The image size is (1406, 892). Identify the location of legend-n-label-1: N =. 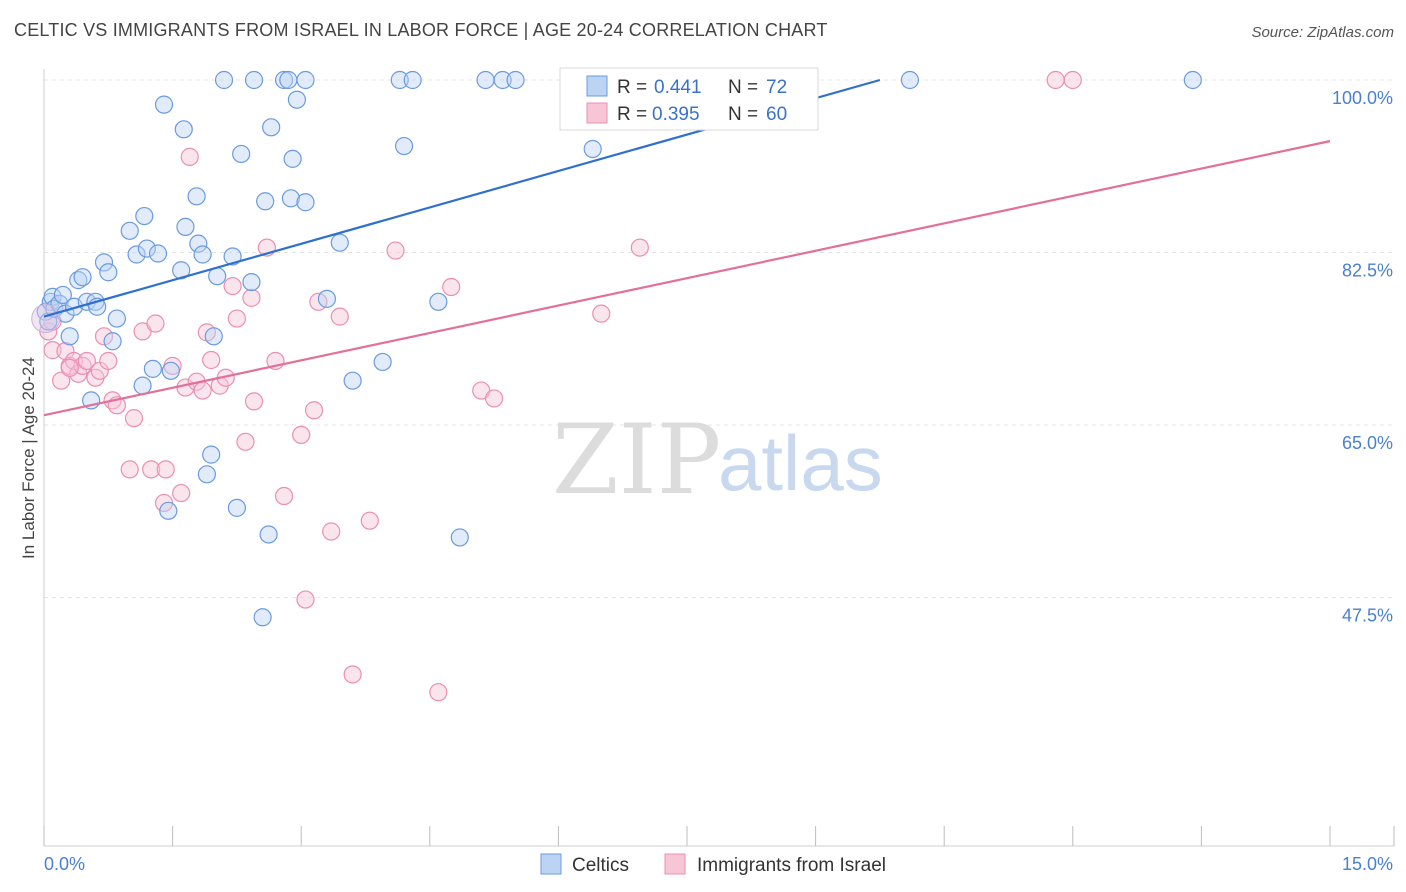
(743, 87).